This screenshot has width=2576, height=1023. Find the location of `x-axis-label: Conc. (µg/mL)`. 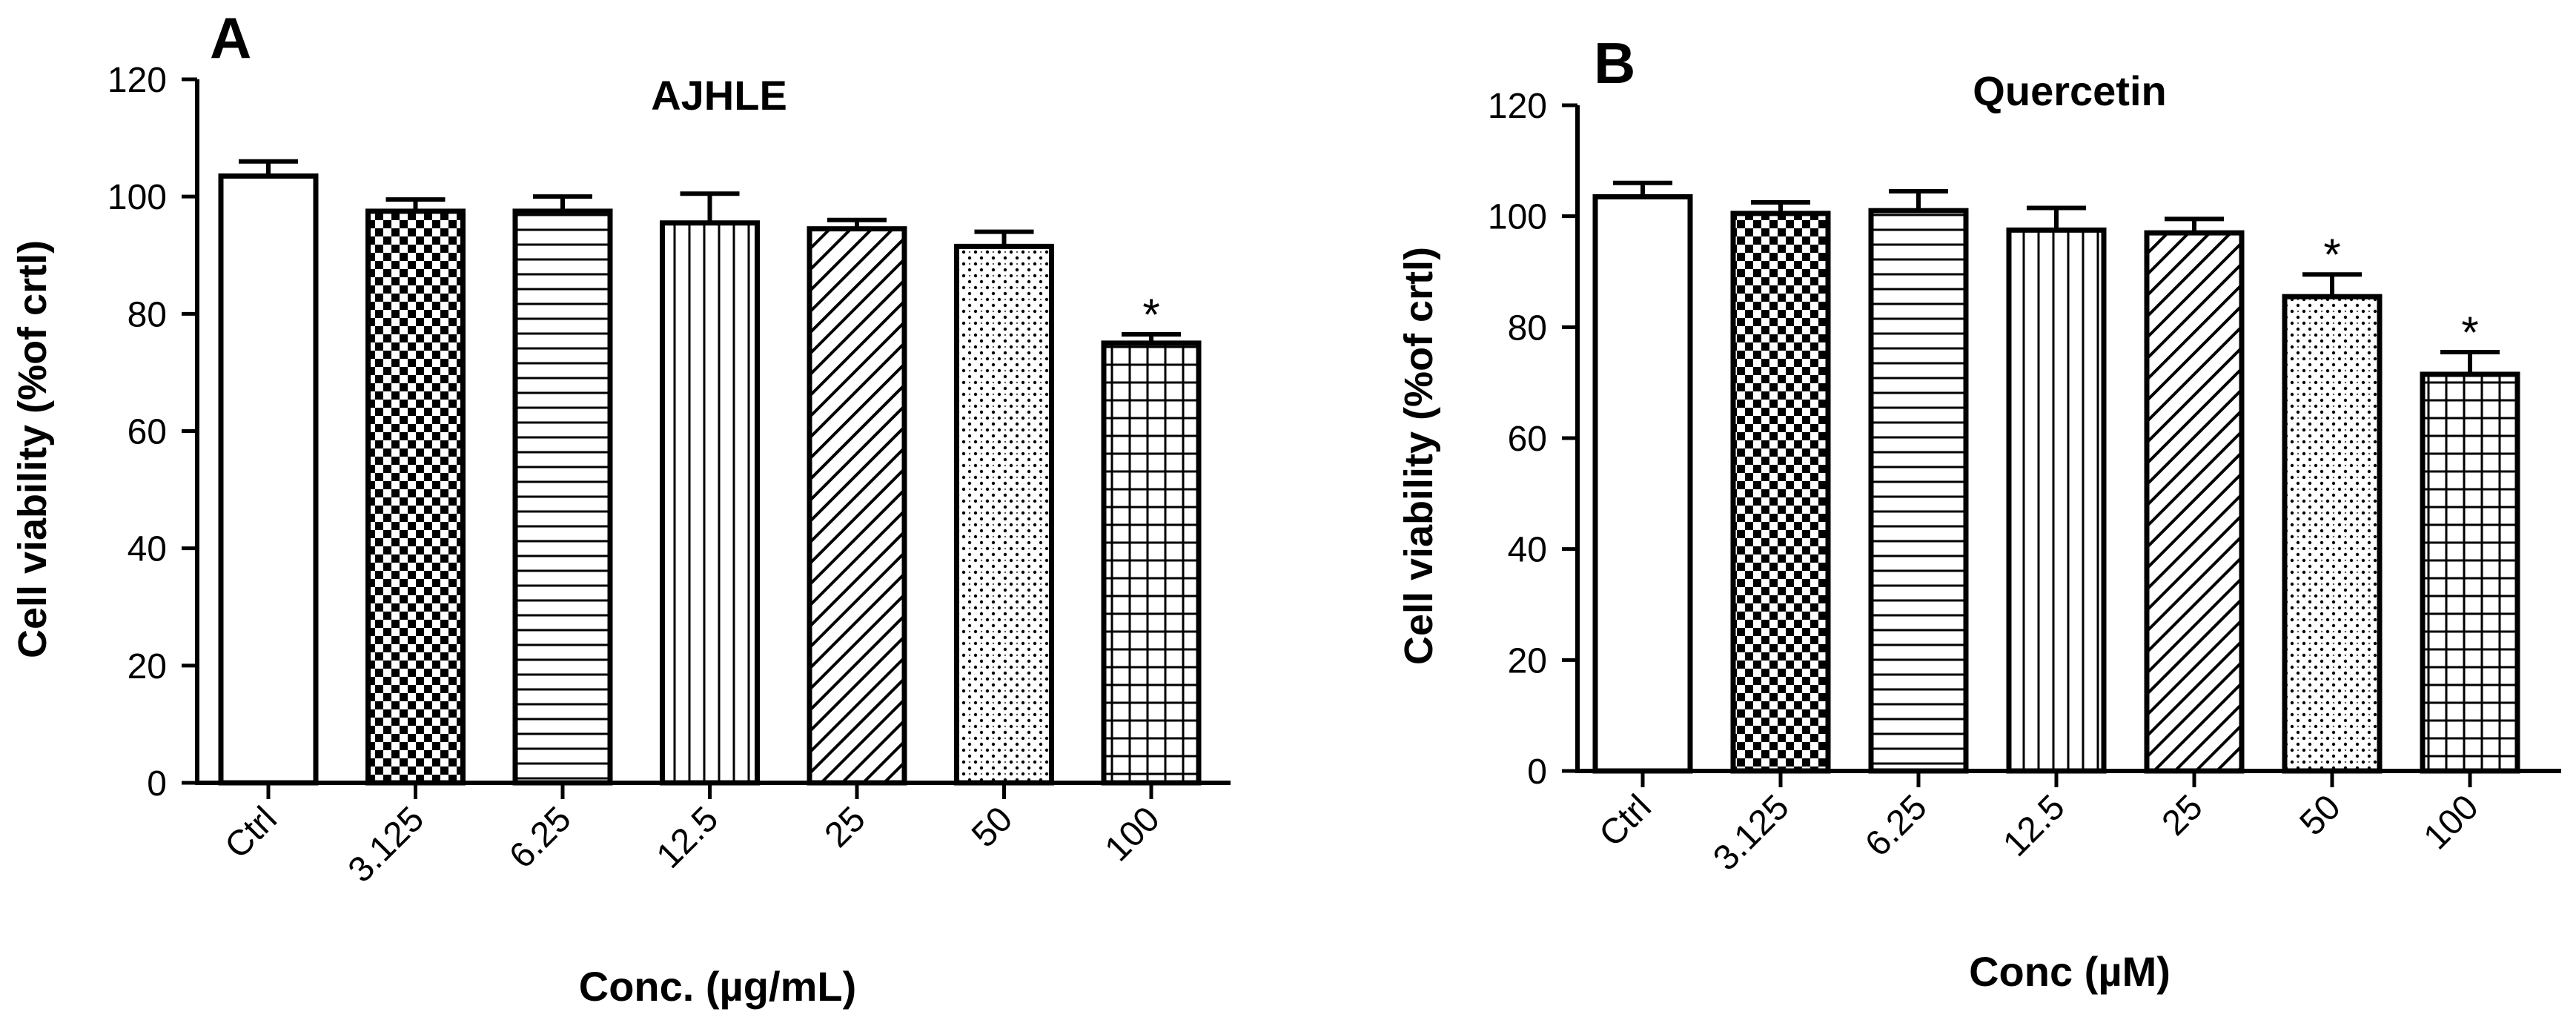

x-axis-label: Conc. (µg/mL) is located at coordinates (717, 987).